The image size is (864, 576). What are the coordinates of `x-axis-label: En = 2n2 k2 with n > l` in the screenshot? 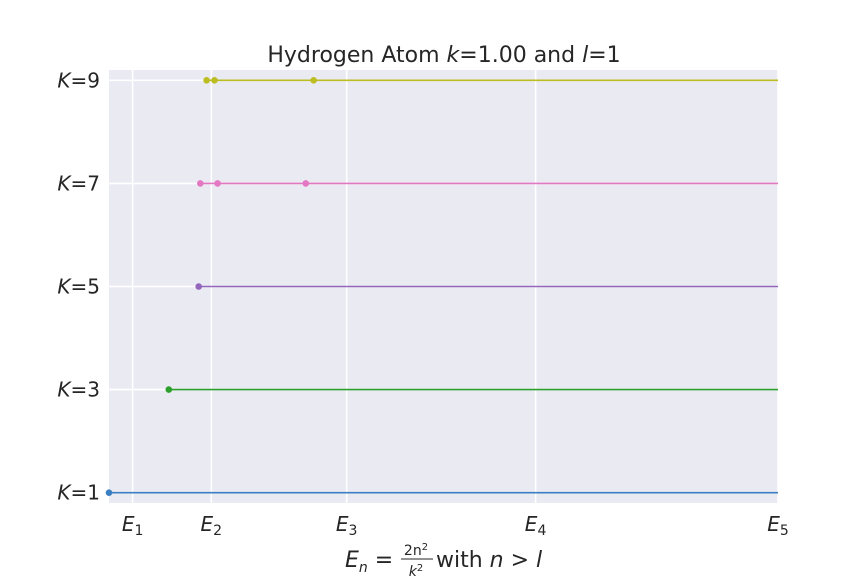 It's located at (443, 559).